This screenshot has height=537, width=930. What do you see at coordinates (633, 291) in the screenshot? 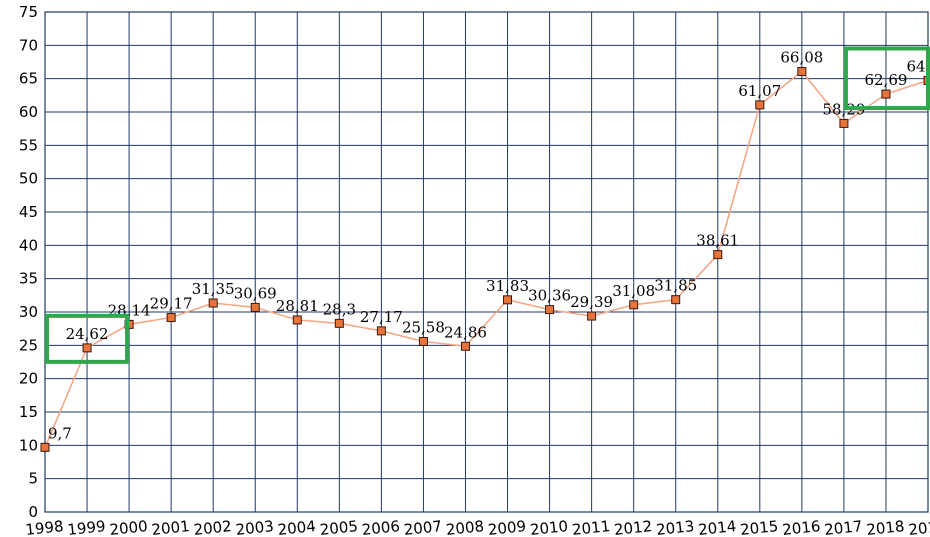
I see `data-label: 31,08` at bounding box center [633, 291].